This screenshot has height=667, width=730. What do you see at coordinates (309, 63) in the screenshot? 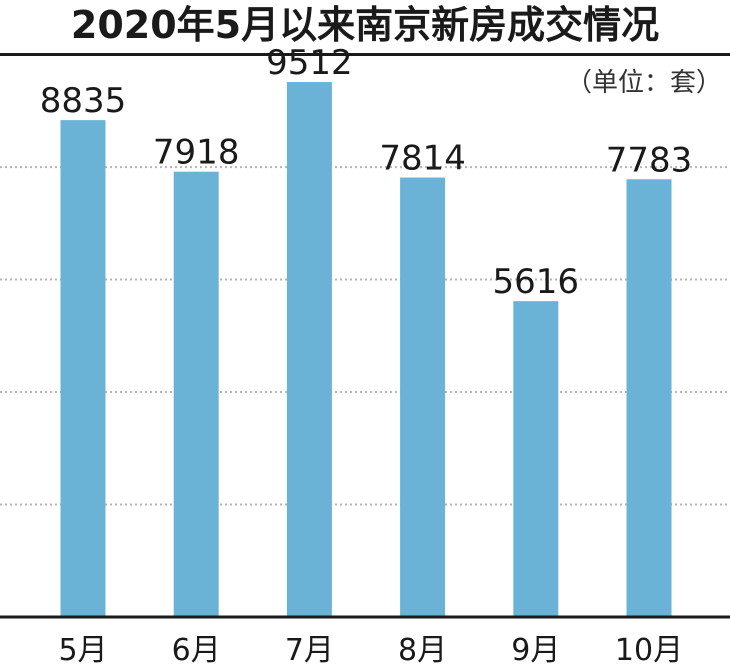
I see `data-label: 9512` at bounding box center [309, 63].